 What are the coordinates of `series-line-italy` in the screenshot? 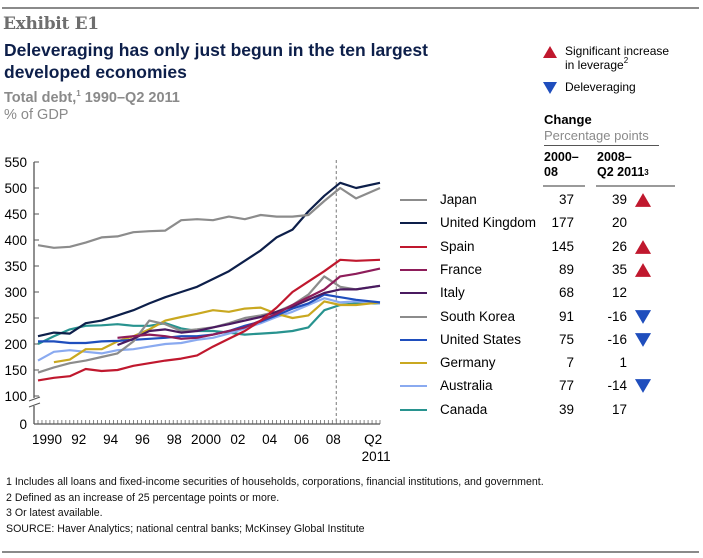 It's located at (249, 315).